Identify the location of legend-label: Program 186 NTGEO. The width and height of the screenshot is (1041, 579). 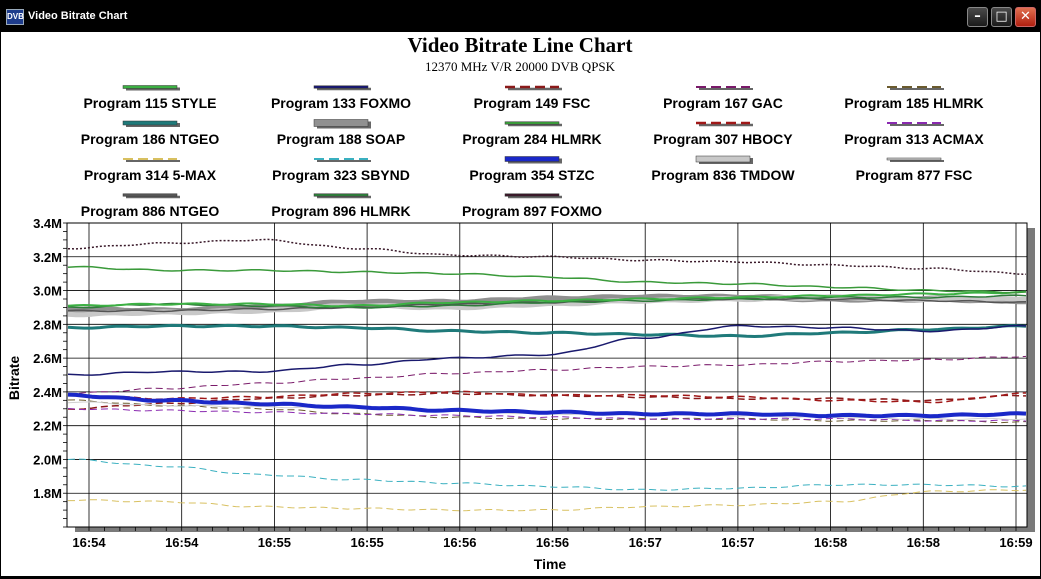
(150, 139).